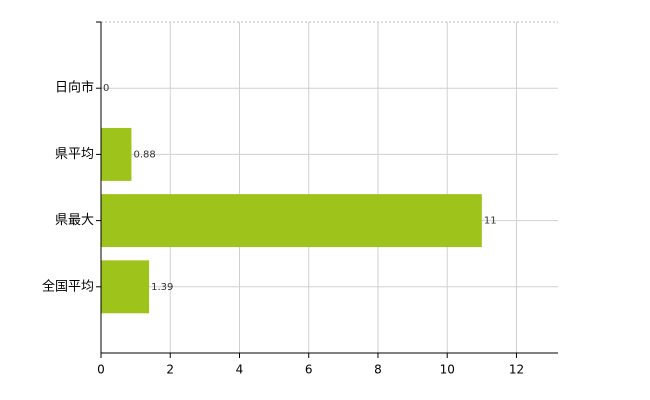 The height and width of the screenshot is (400, 650). What do you see at coordinates (240, 370) in the screenshot?
I see `x-tick-label: 4` at bounding box center [240, 370].